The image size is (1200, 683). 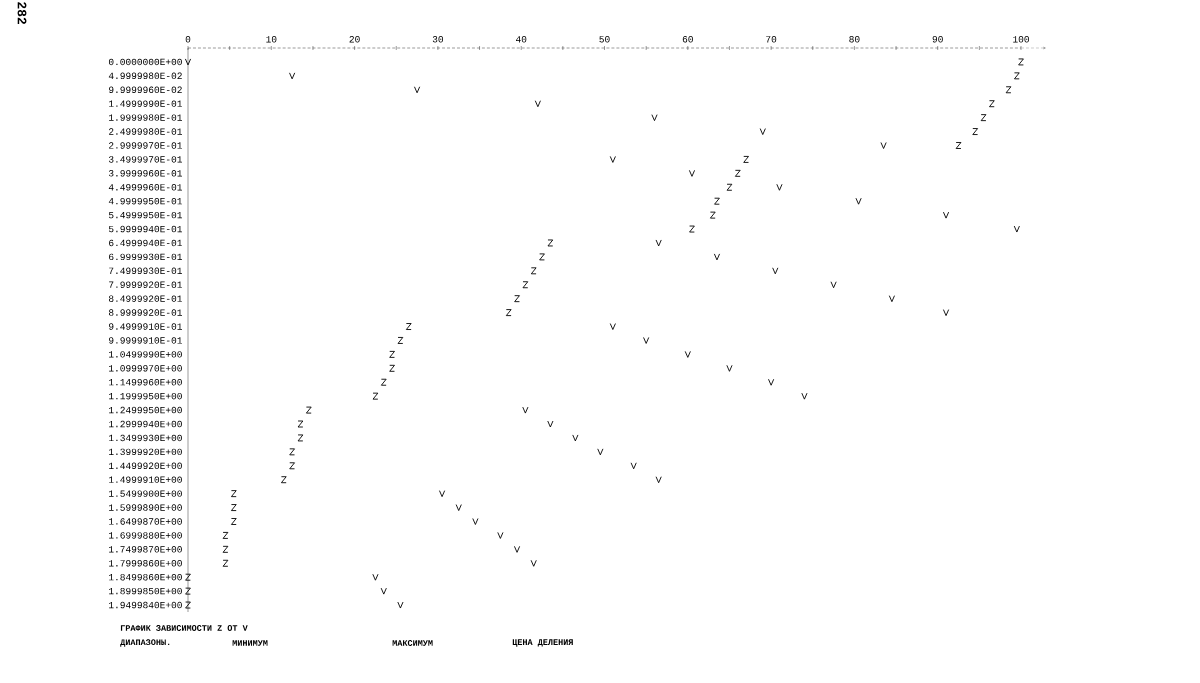 What do you see at coordinates (145, 243) in the screenshot?
I see `y-tick-label: 6.4999940E-01` at bounding box center [145, 243].